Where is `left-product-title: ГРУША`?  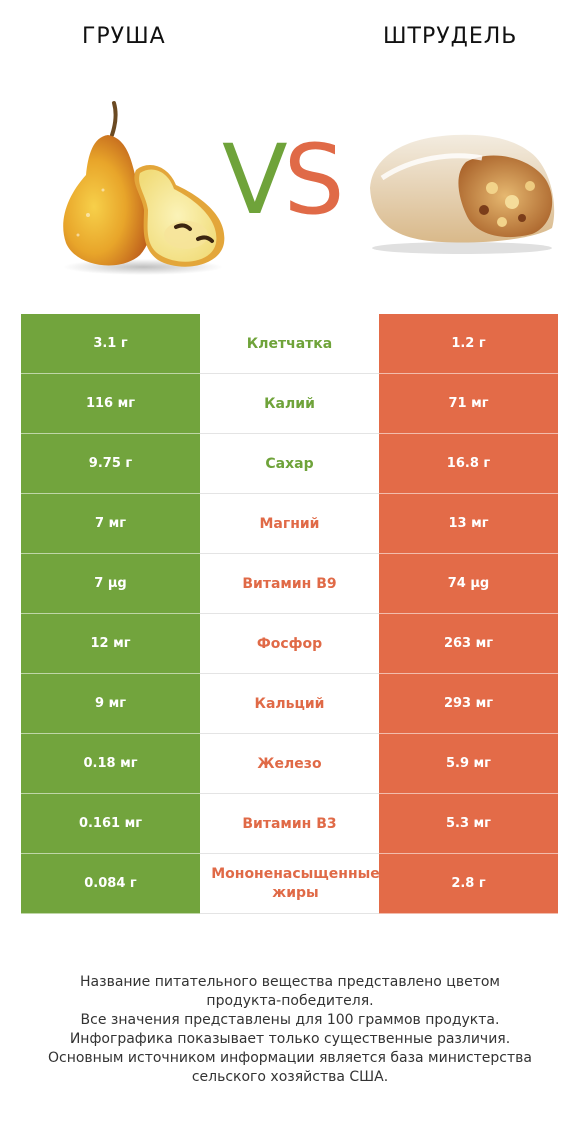
left-product-title: ГРУША is located at coordinates (124, 36).